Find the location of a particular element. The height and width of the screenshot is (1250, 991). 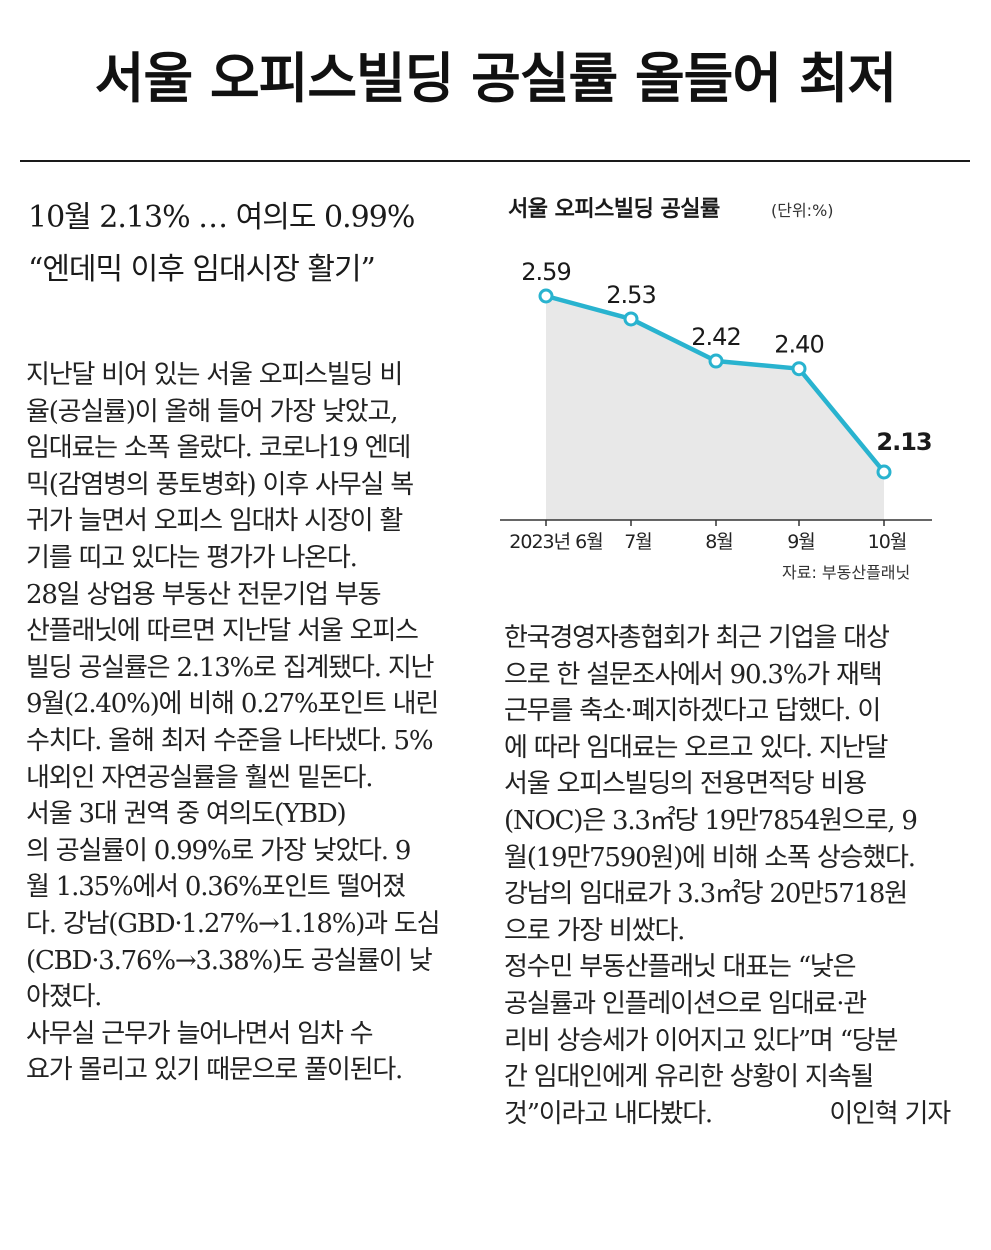

subhead-line: 10월 2.13% … 여의도 0.99% is located at coordinates (221, 217).